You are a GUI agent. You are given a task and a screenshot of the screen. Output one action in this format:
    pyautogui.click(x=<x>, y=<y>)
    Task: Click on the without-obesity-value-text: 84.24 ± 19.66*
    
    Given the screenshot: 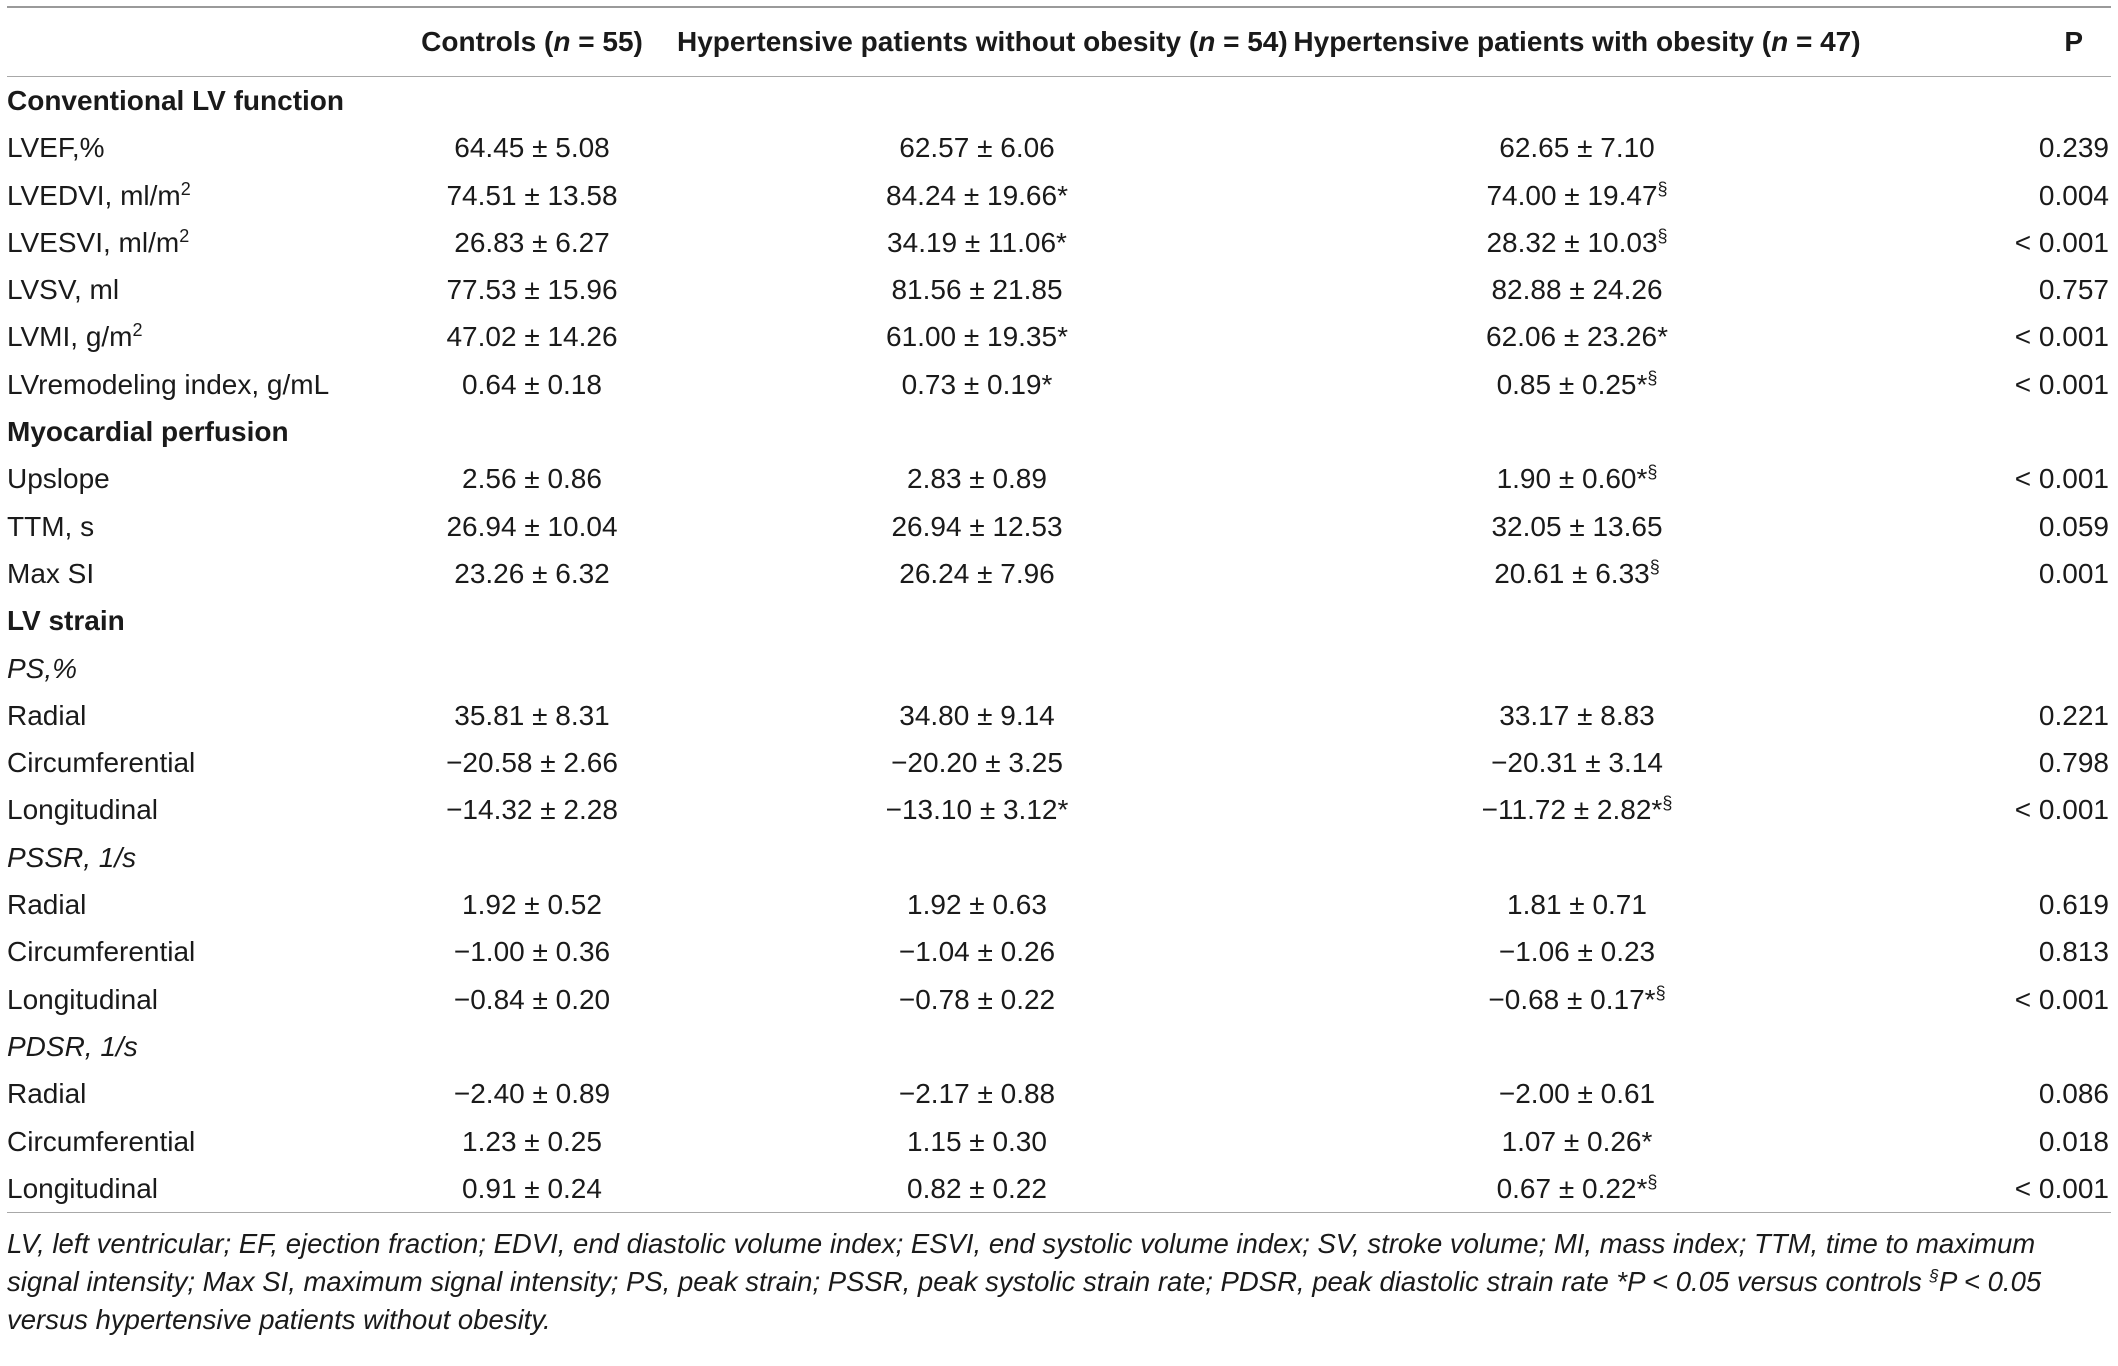 What is the action you would take?
    pyautogui.click(x=977, y=195)
    